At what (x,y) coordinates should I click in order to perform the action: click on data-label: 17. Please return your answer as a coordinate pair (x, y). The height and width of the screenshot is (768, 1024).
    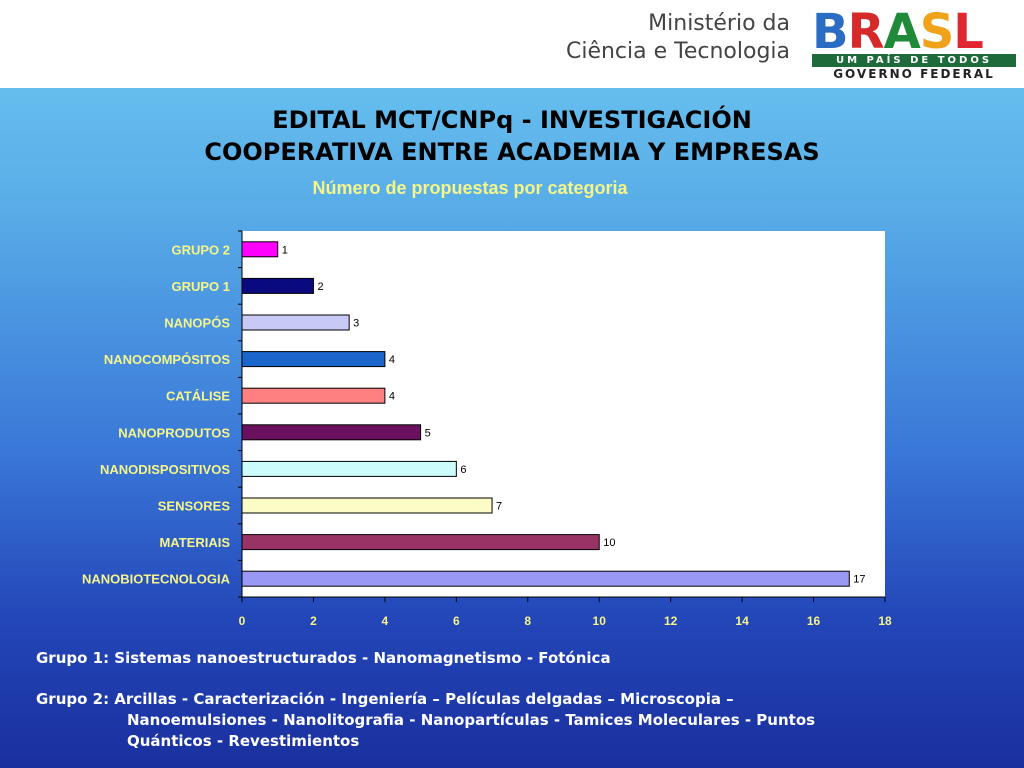
    Looking at the image, I should click on (859, 580).